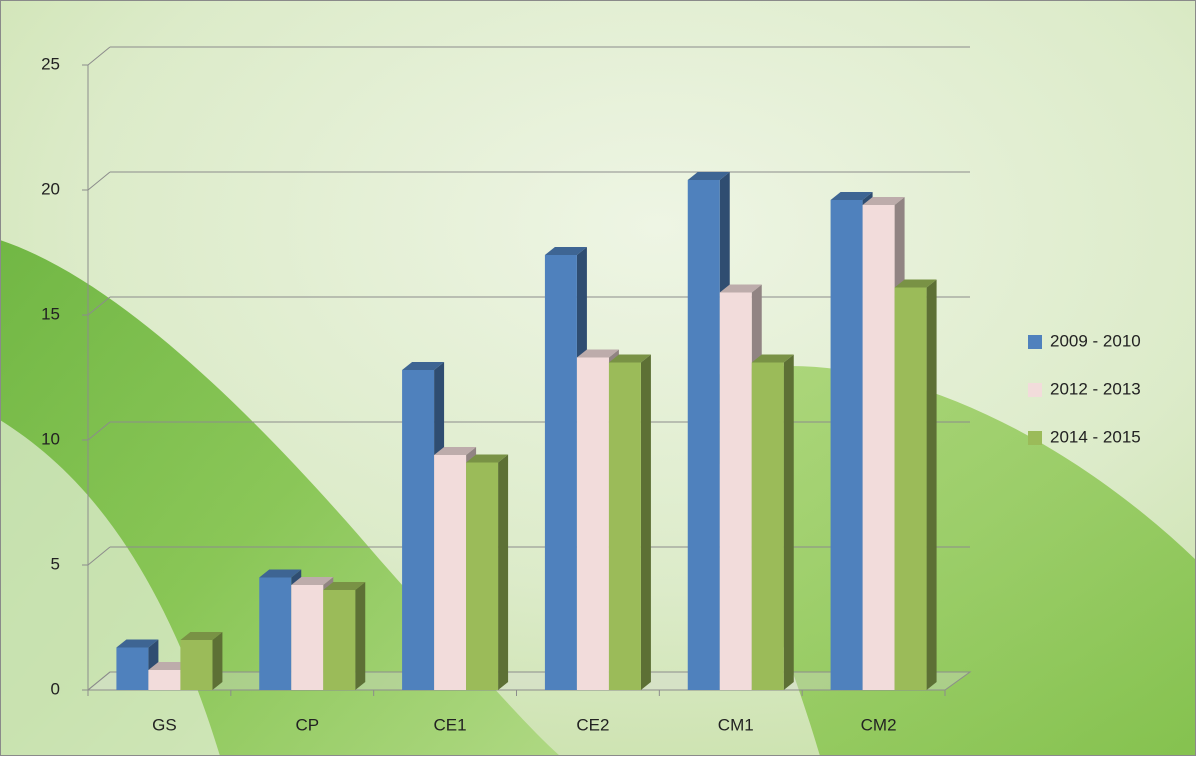 The image size is (1196, 761). I want to click on y-tick-label: 25, so click(50, 63).